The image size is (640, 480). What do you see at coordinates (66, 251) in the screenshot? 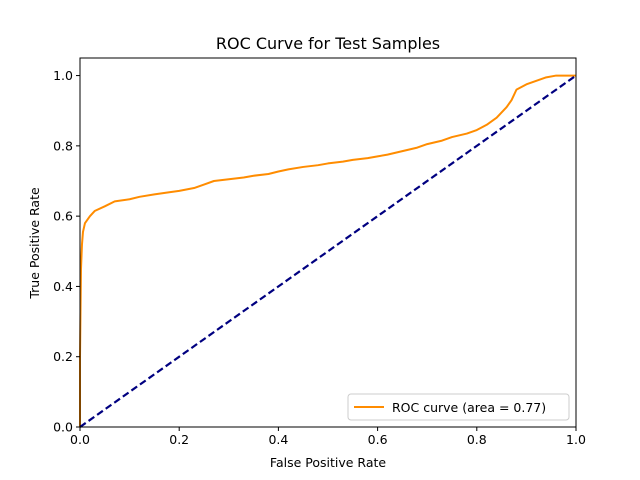
I see `y-axis-ticks: 0.0 0.2 0.4 0.6 0.8 1.0` at bounding box center [66, 251].